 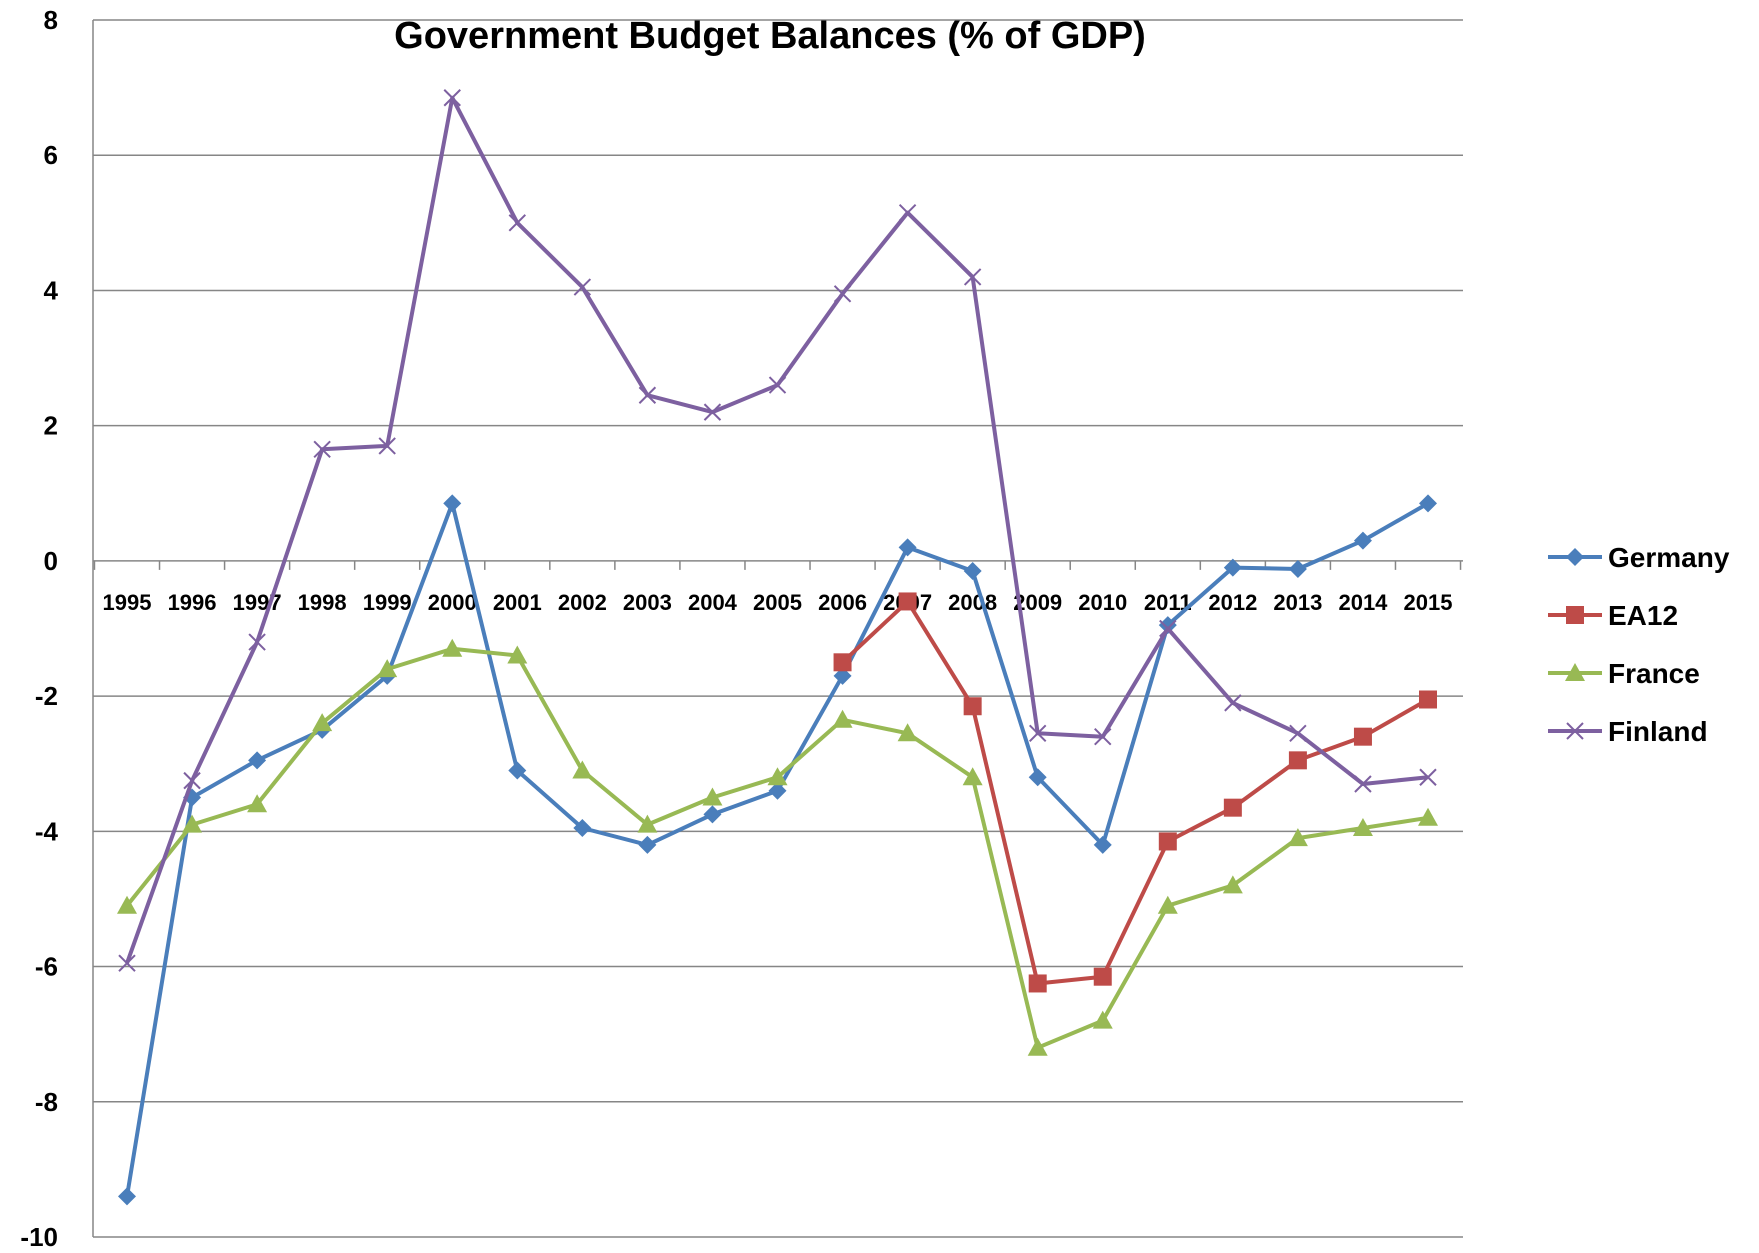 What do you see at coordinates (582, 602) in the screenshot?
I see `x-tick-label: 2002` at bounding box center [582, 602].